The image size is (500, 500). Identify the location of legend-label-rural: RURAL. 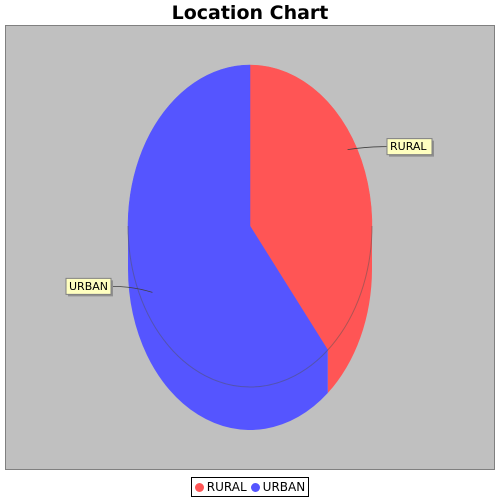
(226, 487).